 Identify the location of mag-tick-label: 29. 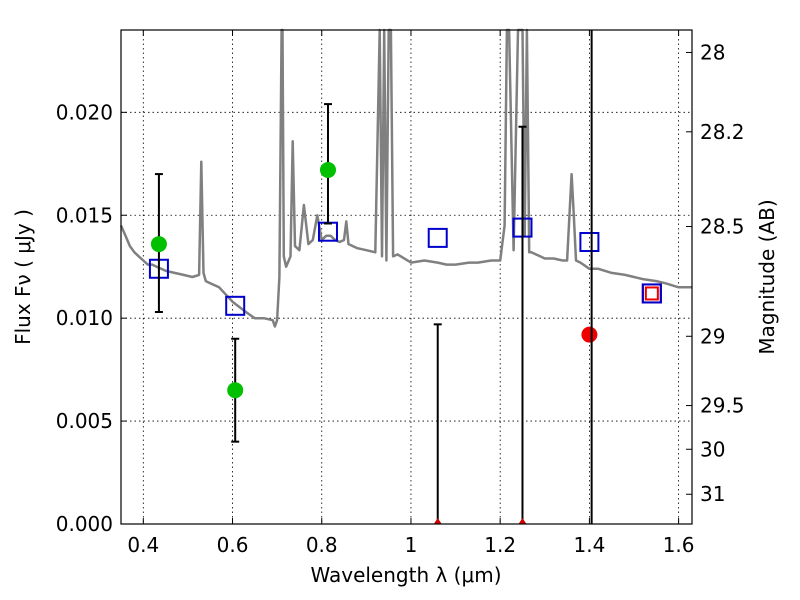
(712, 336).